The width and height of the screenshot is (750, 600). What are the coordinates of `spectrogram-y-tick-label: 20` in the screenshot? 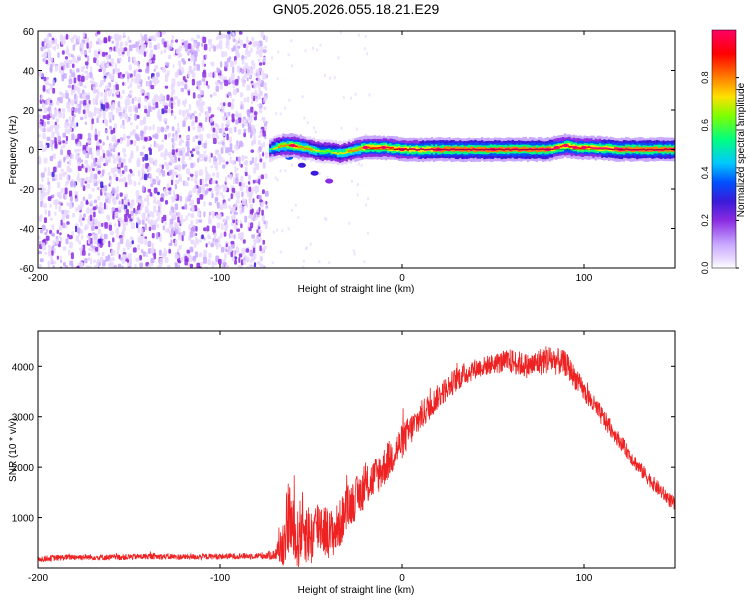 It's located at (29, 111).